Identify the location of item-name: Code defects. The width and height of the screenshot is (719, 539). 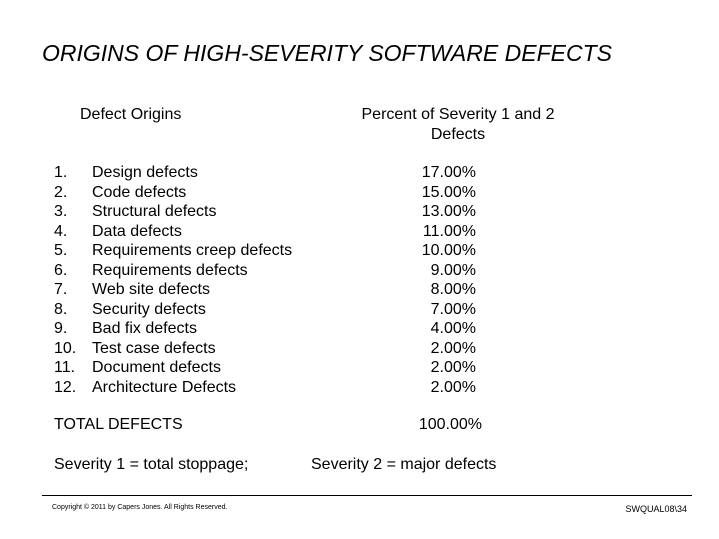
(139, 192).